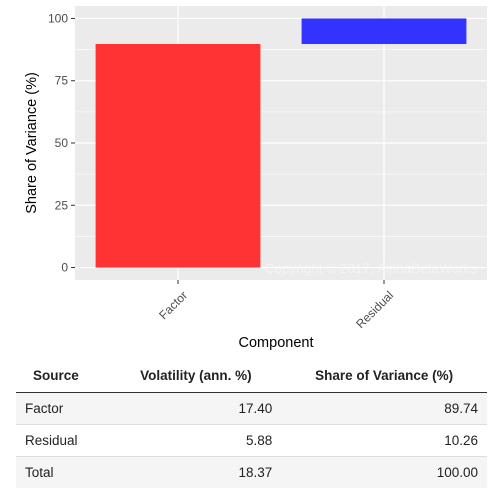 The image size is (497, 496). I want to click on cell-source: Factor, so click(63, 408).